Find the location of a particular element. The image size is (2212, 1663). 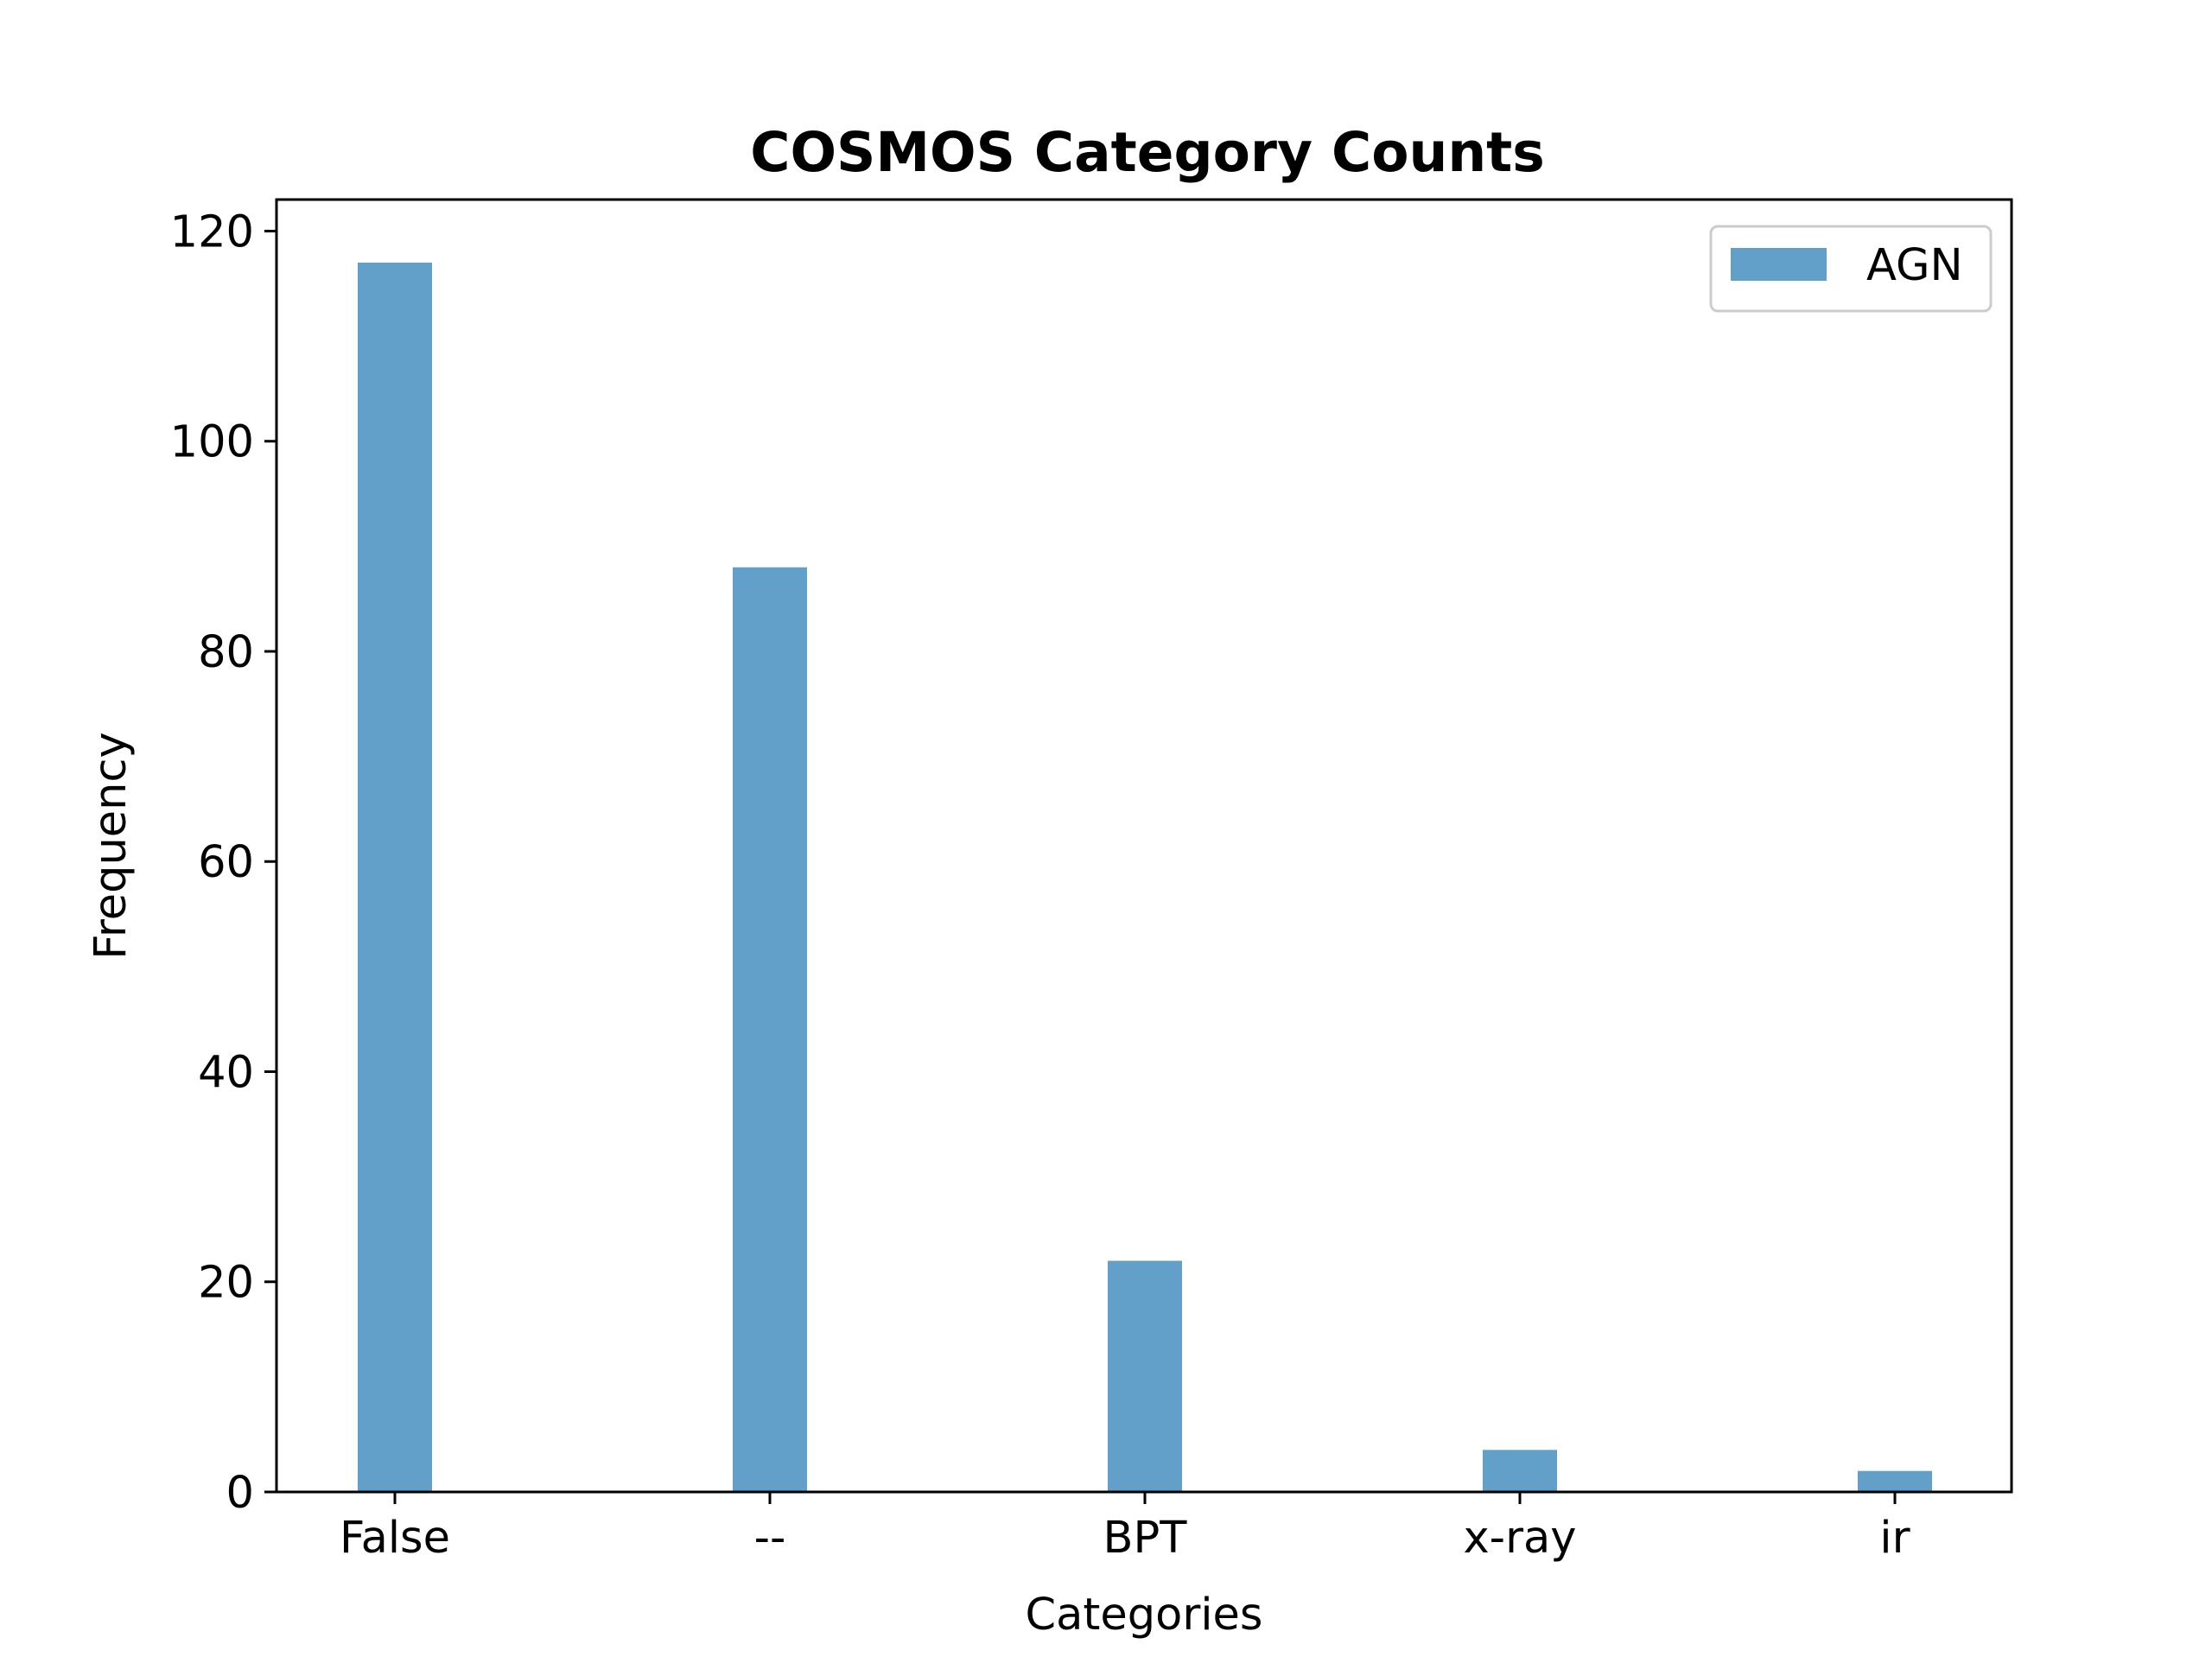

x-axis-ticks: False -- BPT x-ray ir is located at coordinates (1125, 1528).